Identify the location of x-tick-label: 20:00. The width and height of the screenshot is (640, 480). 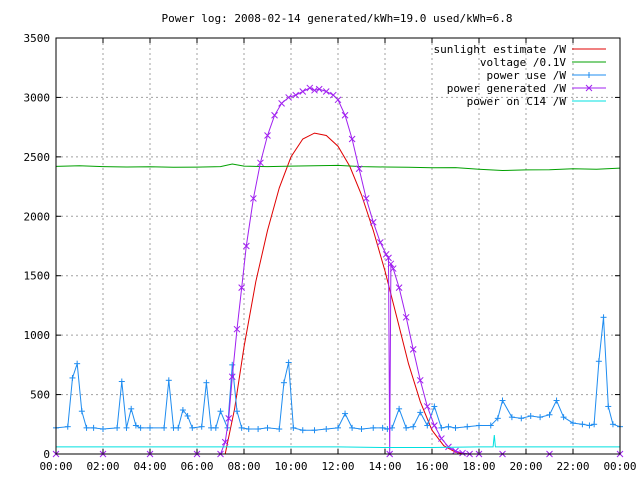
(525, 466).